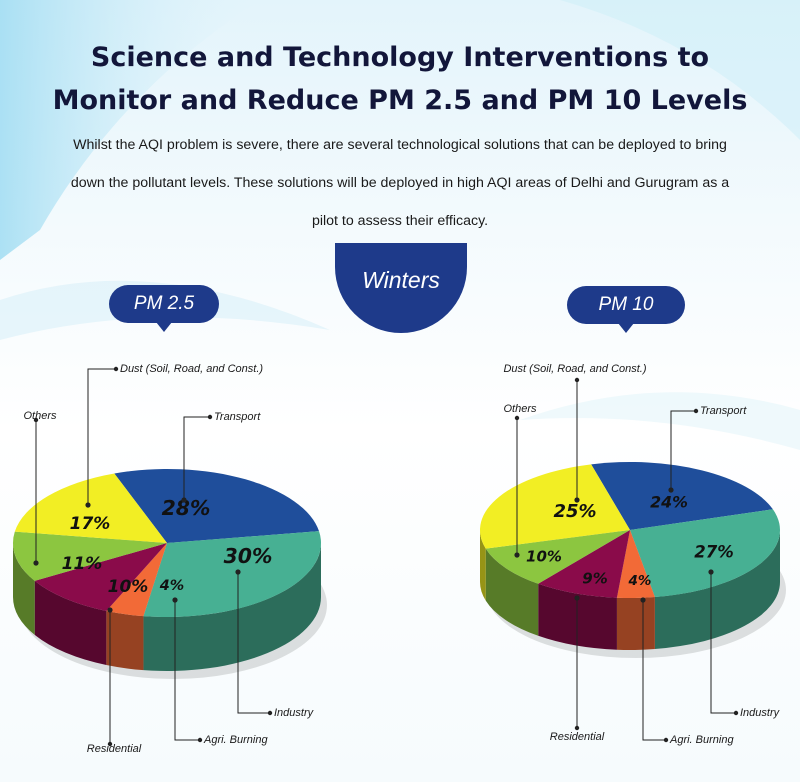 This screenshot has width=800, height=782. I want to click on callout-line-dust, so click(101, 436).